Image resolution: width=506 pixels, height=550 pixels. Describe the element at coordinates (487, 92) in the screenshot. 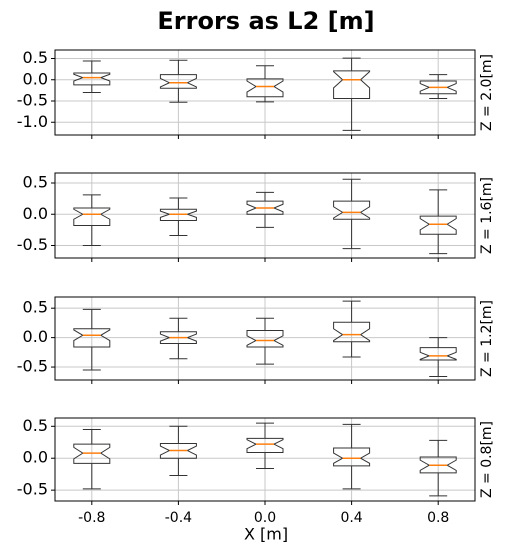

I see `side-label: Z = 2.0[m]` at that location.